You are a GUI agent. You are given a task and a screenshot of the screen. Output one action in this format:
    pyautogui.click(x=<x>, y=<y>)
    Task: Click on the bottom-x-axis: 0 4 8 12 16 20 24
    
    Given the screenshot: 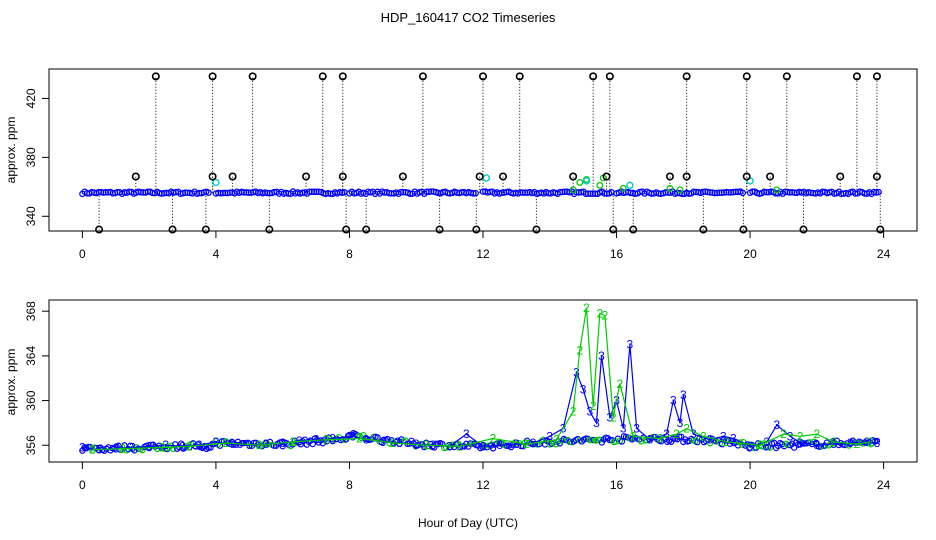 What is the action you would take?
    pyautogui.click(x=485, y=477)
    